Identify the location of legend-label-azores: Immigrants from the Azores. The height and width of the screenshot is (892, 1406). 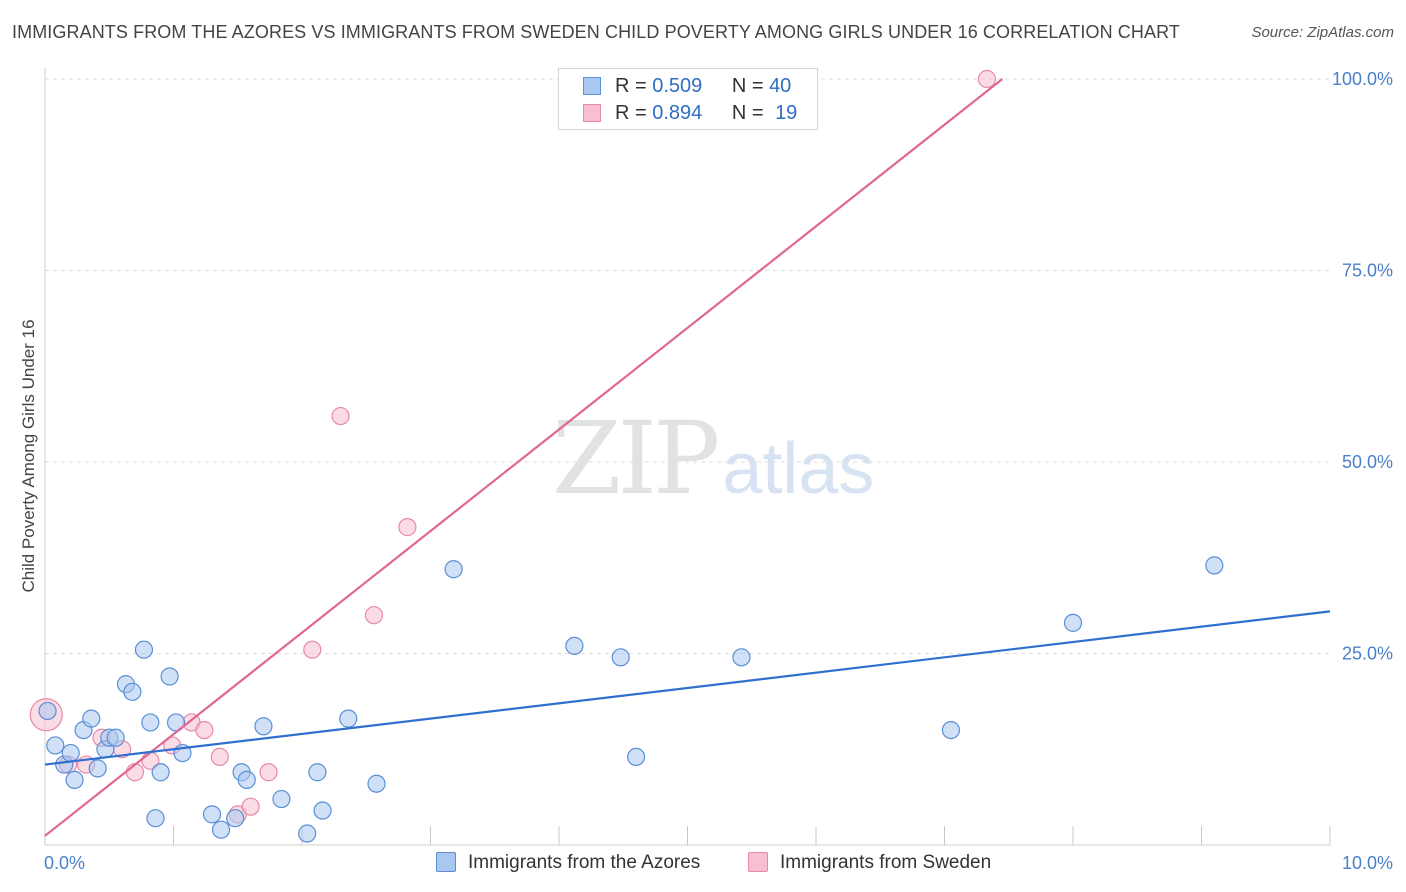
(584, 862).